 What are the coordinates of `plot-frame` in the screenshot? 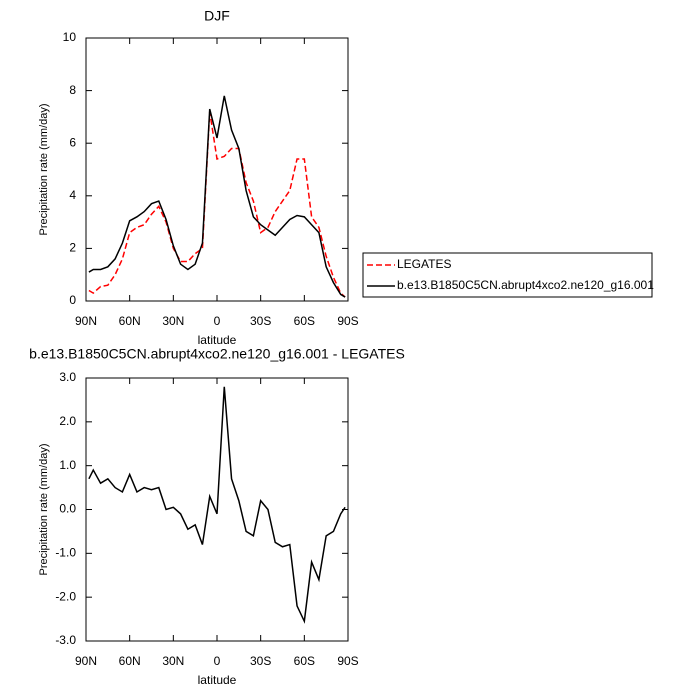 It's located at (217, 169).